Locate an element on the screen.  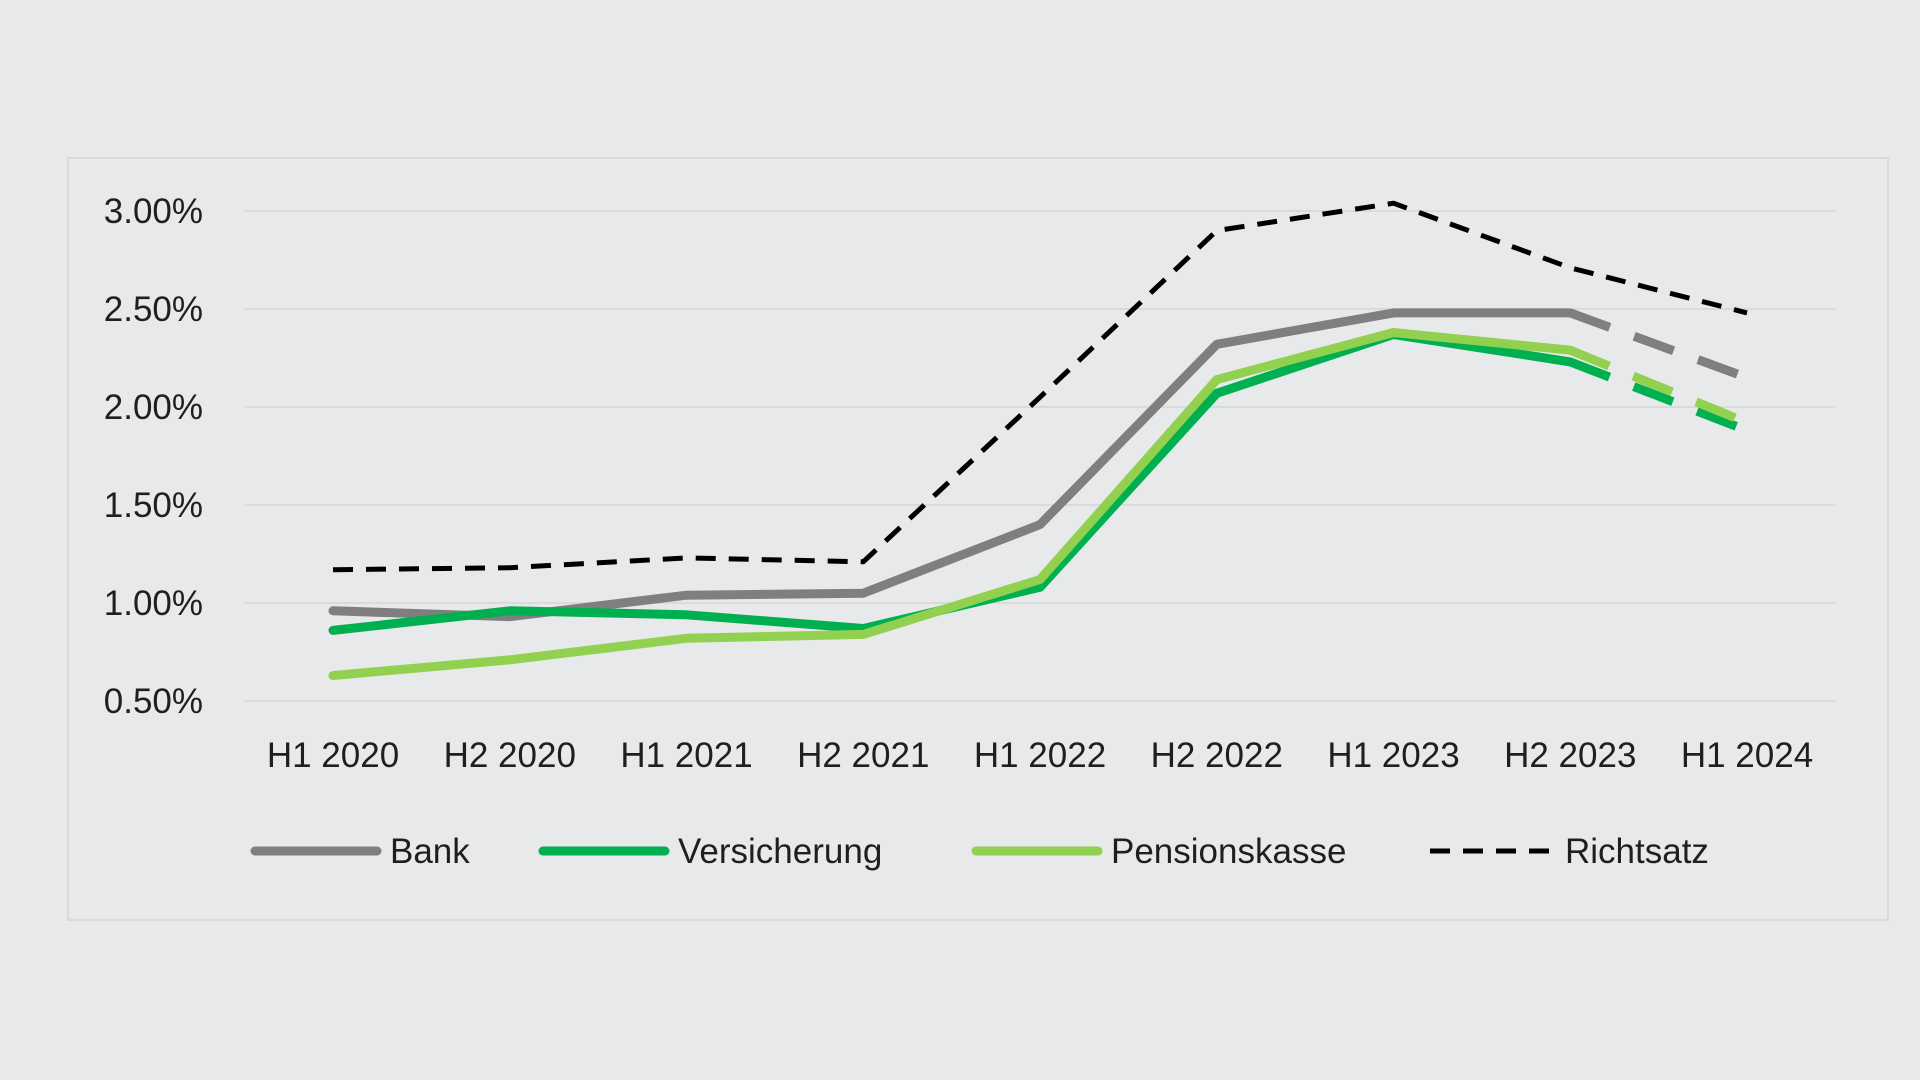
x-tick-label: H2 2022 is located at coordinates (1217, 755).